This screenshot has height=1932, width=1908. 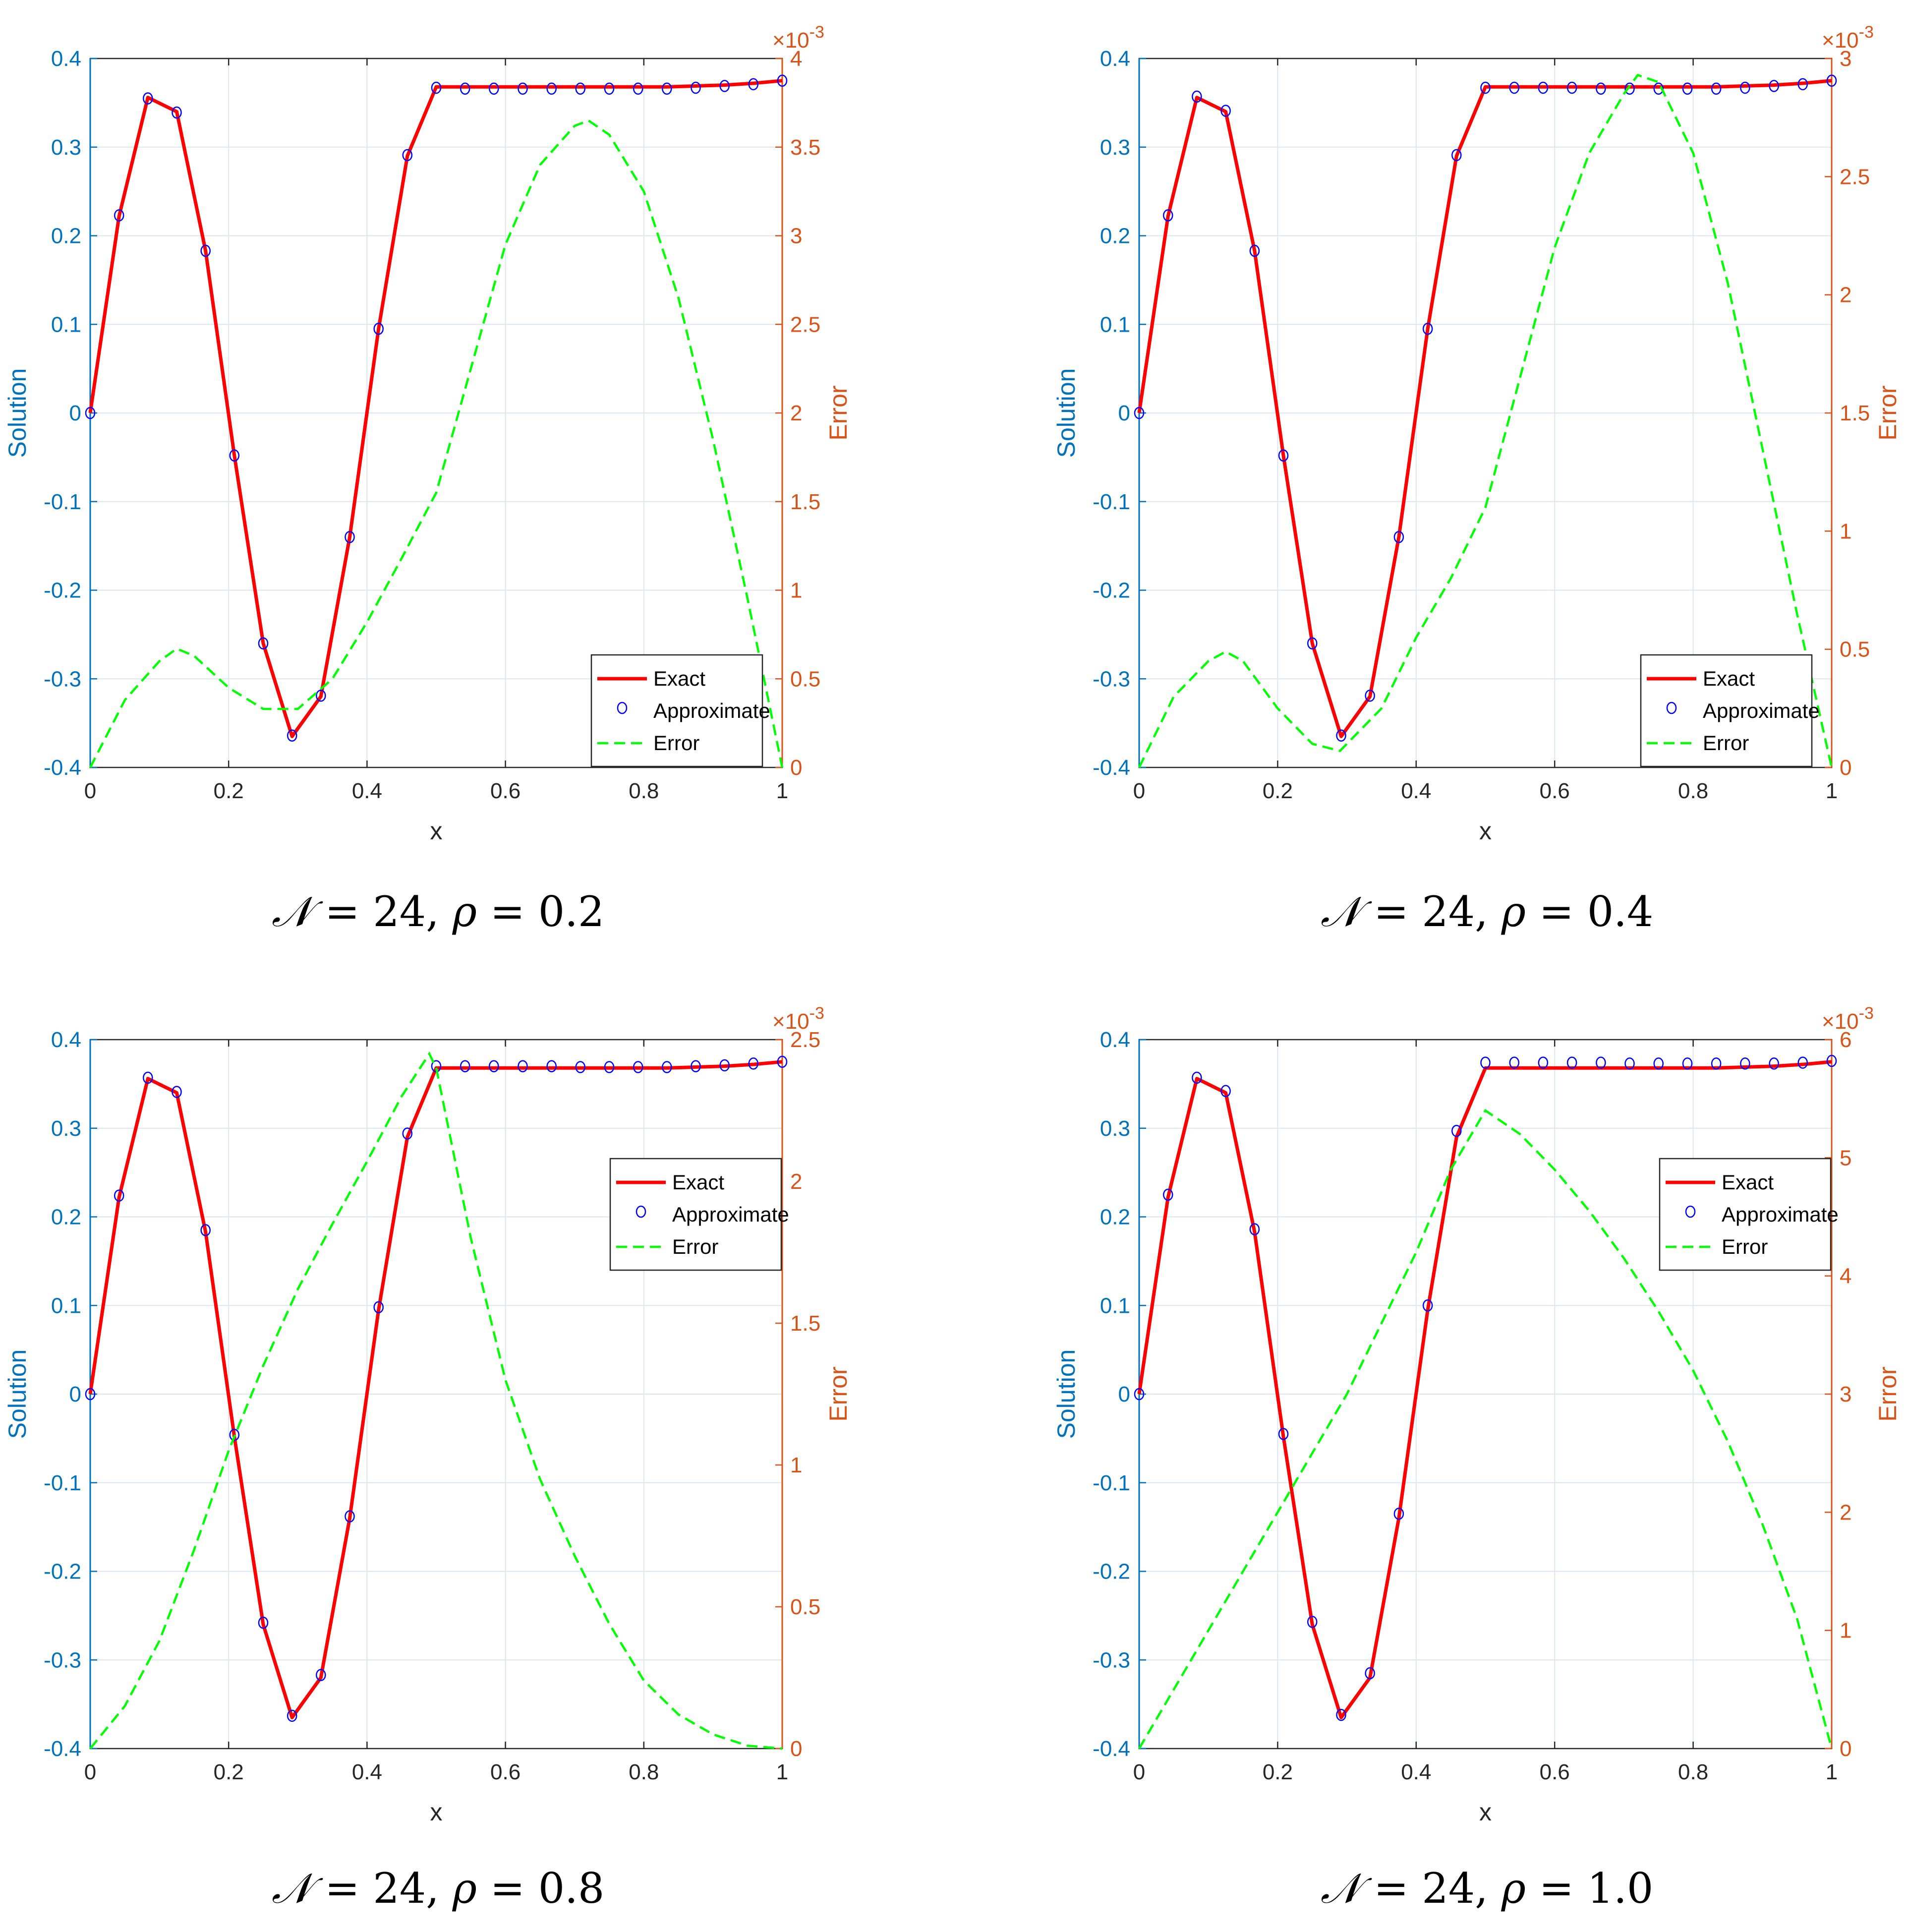 What do you see at coordinates (62, 768) in the screenshot?
I see `y-tick-label: -0.4` at bounding box center [62, 768].